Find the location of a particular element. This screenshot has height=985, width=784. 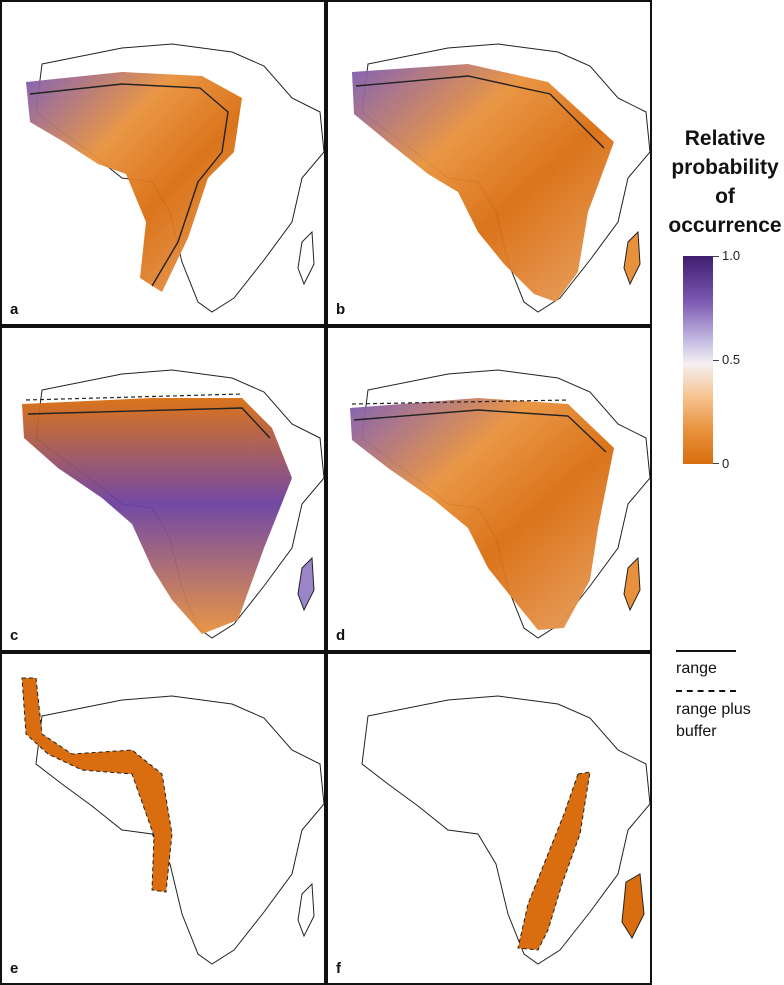

tick-mark-bottom is located at coordinates (716, 463).